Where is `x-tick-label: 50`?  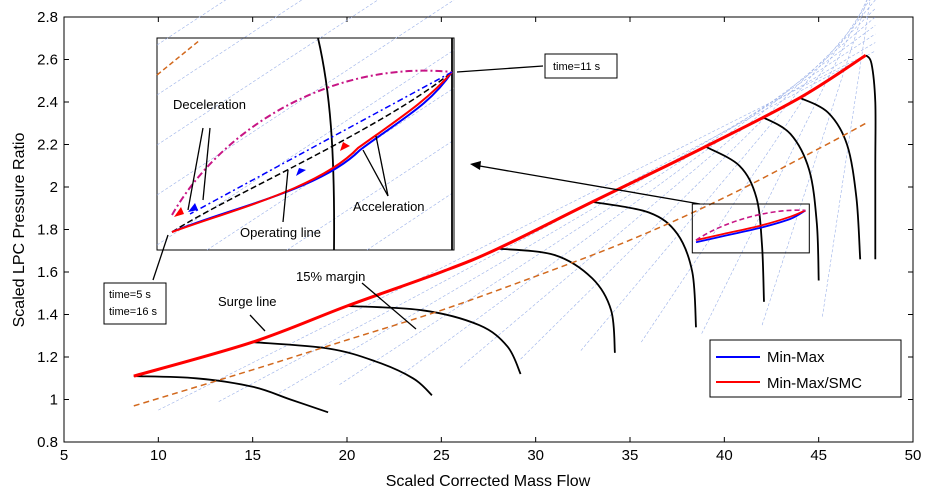
x-tick-label: 50 is located at coordinates (913, 455).